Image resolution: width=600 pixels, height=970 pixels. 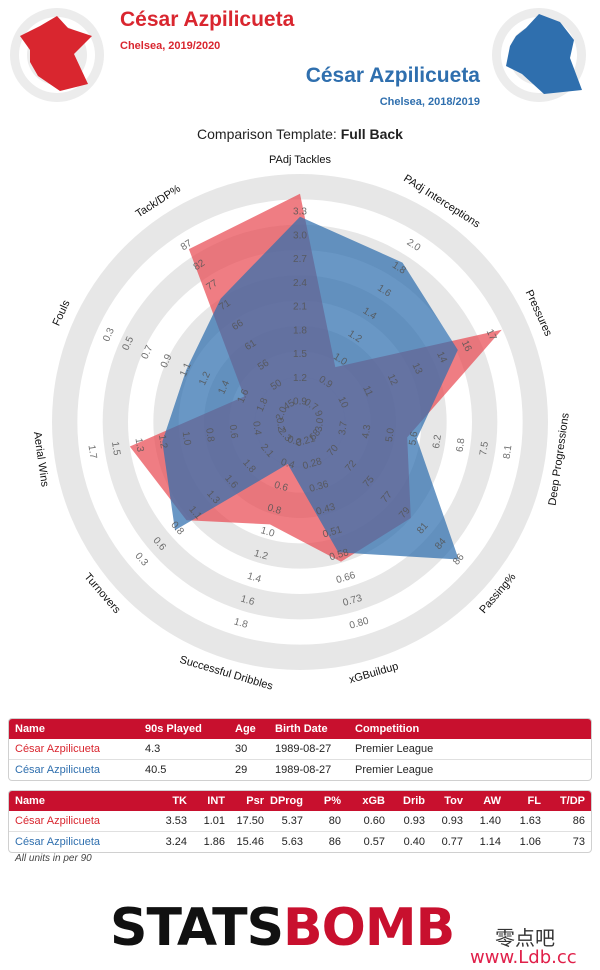 What do you see at coordinates (318, 414) in the screenshot?
I see `axis-tick-label: 9` at bounding box center [318, 414].